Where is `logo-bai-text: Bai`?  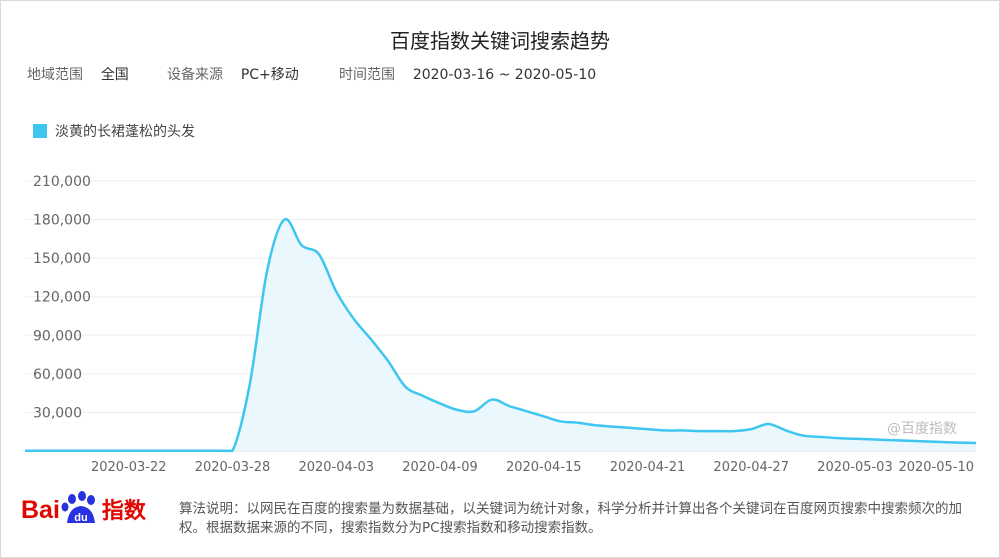 logo-bai-text: Bai is located at coordinates (40, 510).